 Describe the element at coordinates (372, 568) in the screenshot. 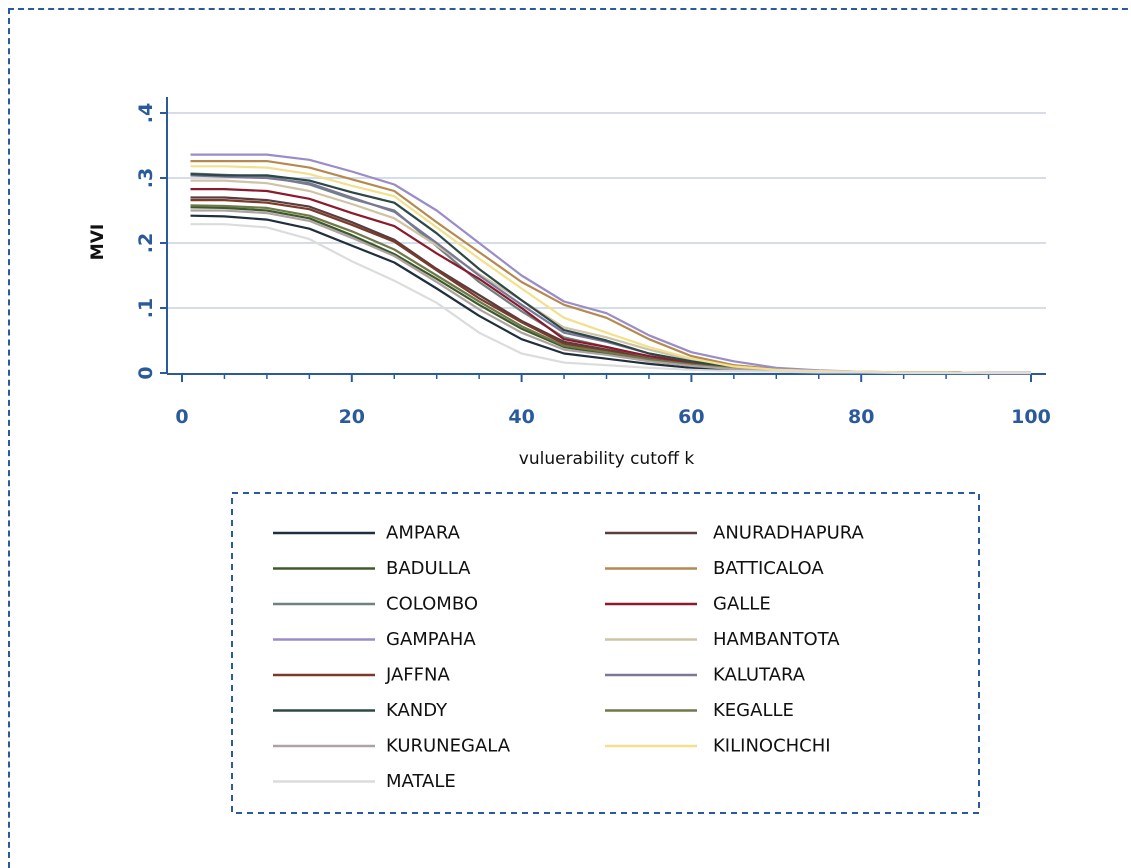

I see `legend-item: BADULLA` at that location.